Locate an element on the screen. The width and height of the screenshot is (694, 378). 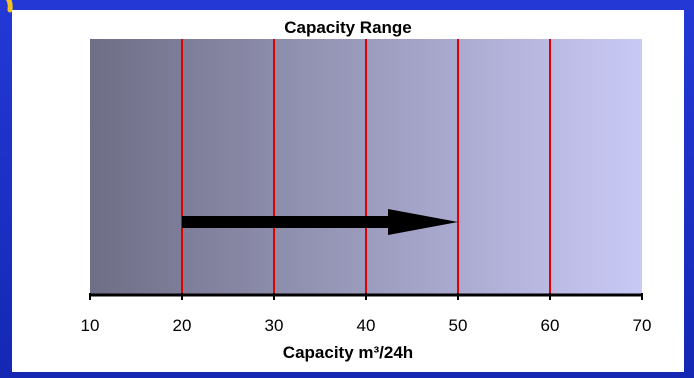
x-axis-label: Capacity m³/24h is located at coordinates (348, 352).